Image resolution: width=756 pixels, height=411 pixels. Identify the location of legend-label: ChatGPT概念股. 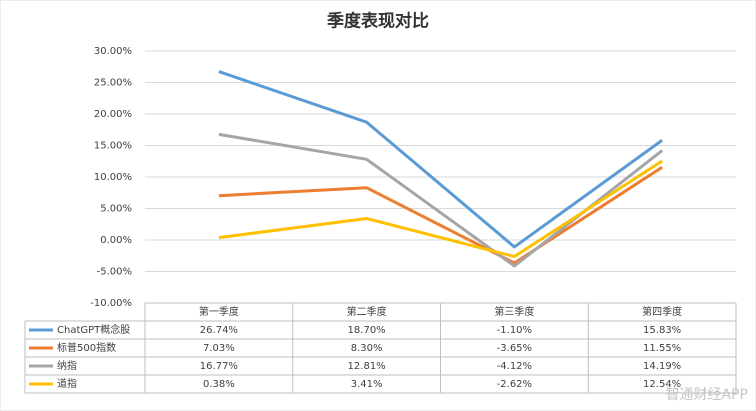
(93, 329).